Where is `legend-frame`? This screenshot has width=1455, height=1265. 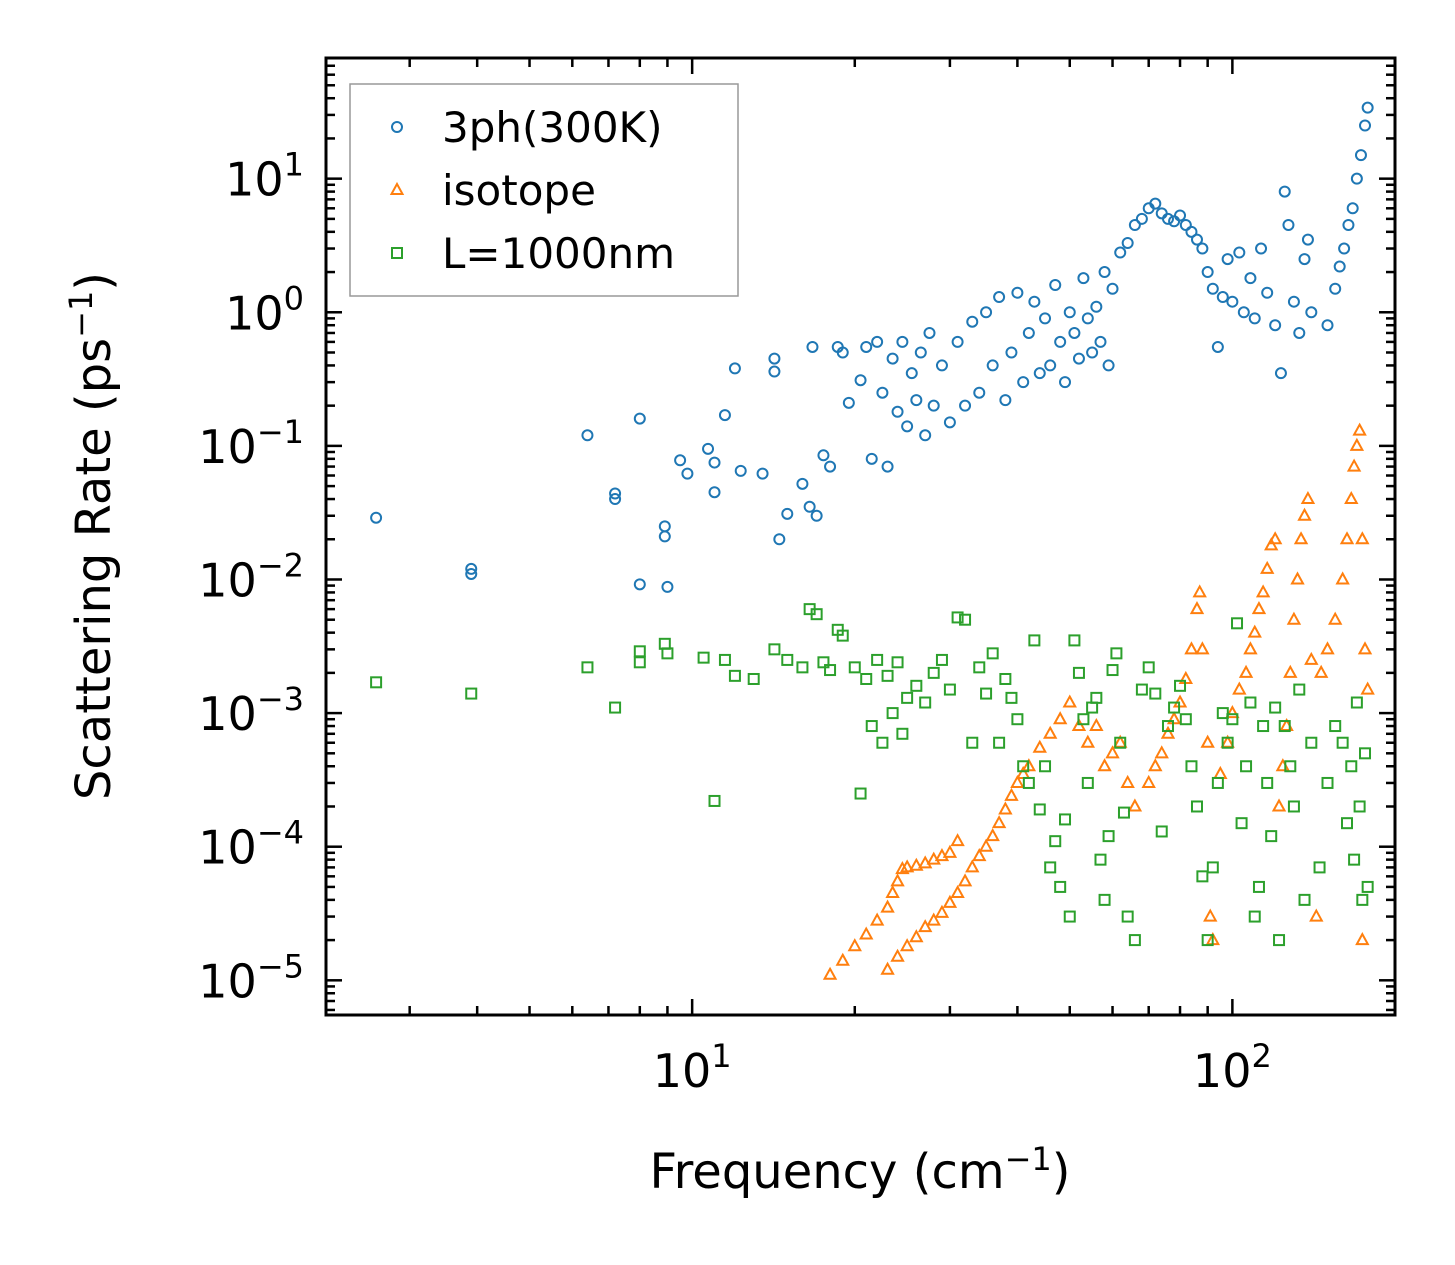
legend-frame is located at coordinates (544, 190).